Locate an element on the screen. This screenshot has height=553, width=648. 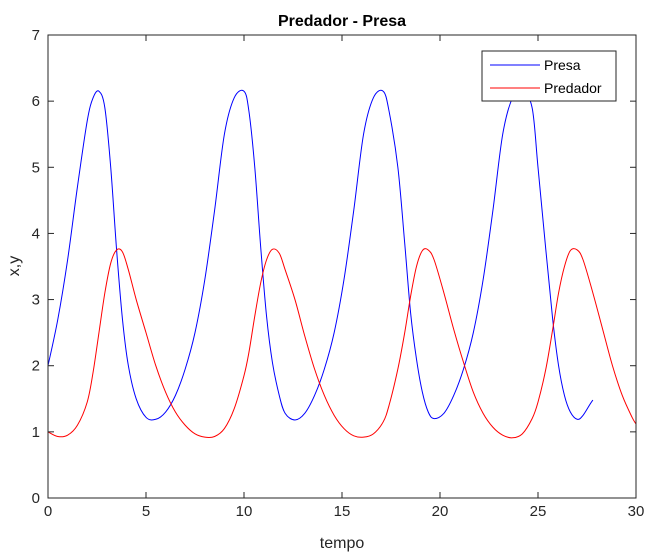
x-axis-label: tempo is located at coordinates (342, 543).